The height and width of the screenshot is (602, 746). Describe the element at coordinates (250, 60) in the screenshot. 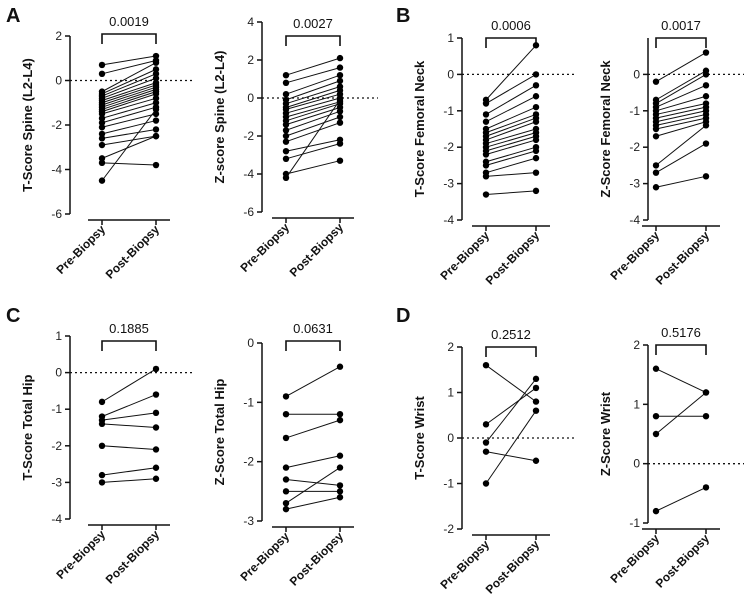

I see `y-tick-label: 2` at that location.